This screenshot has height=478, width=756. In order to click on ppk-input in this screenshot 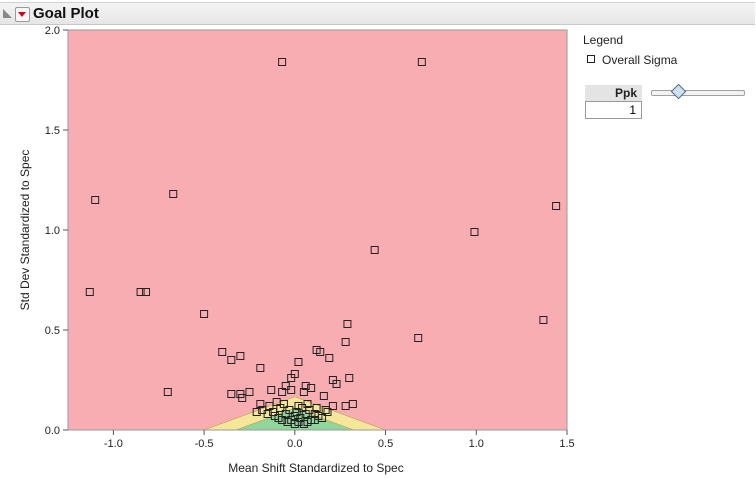, I will do `click(613, 110)`.